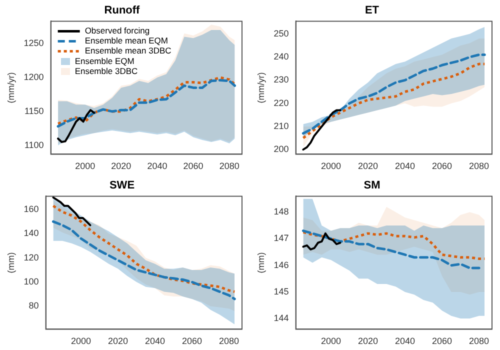 Image resolution: width=500 pixels, height=350 pixels. I want to click on y-tick-label: 120, so click(31, 257).